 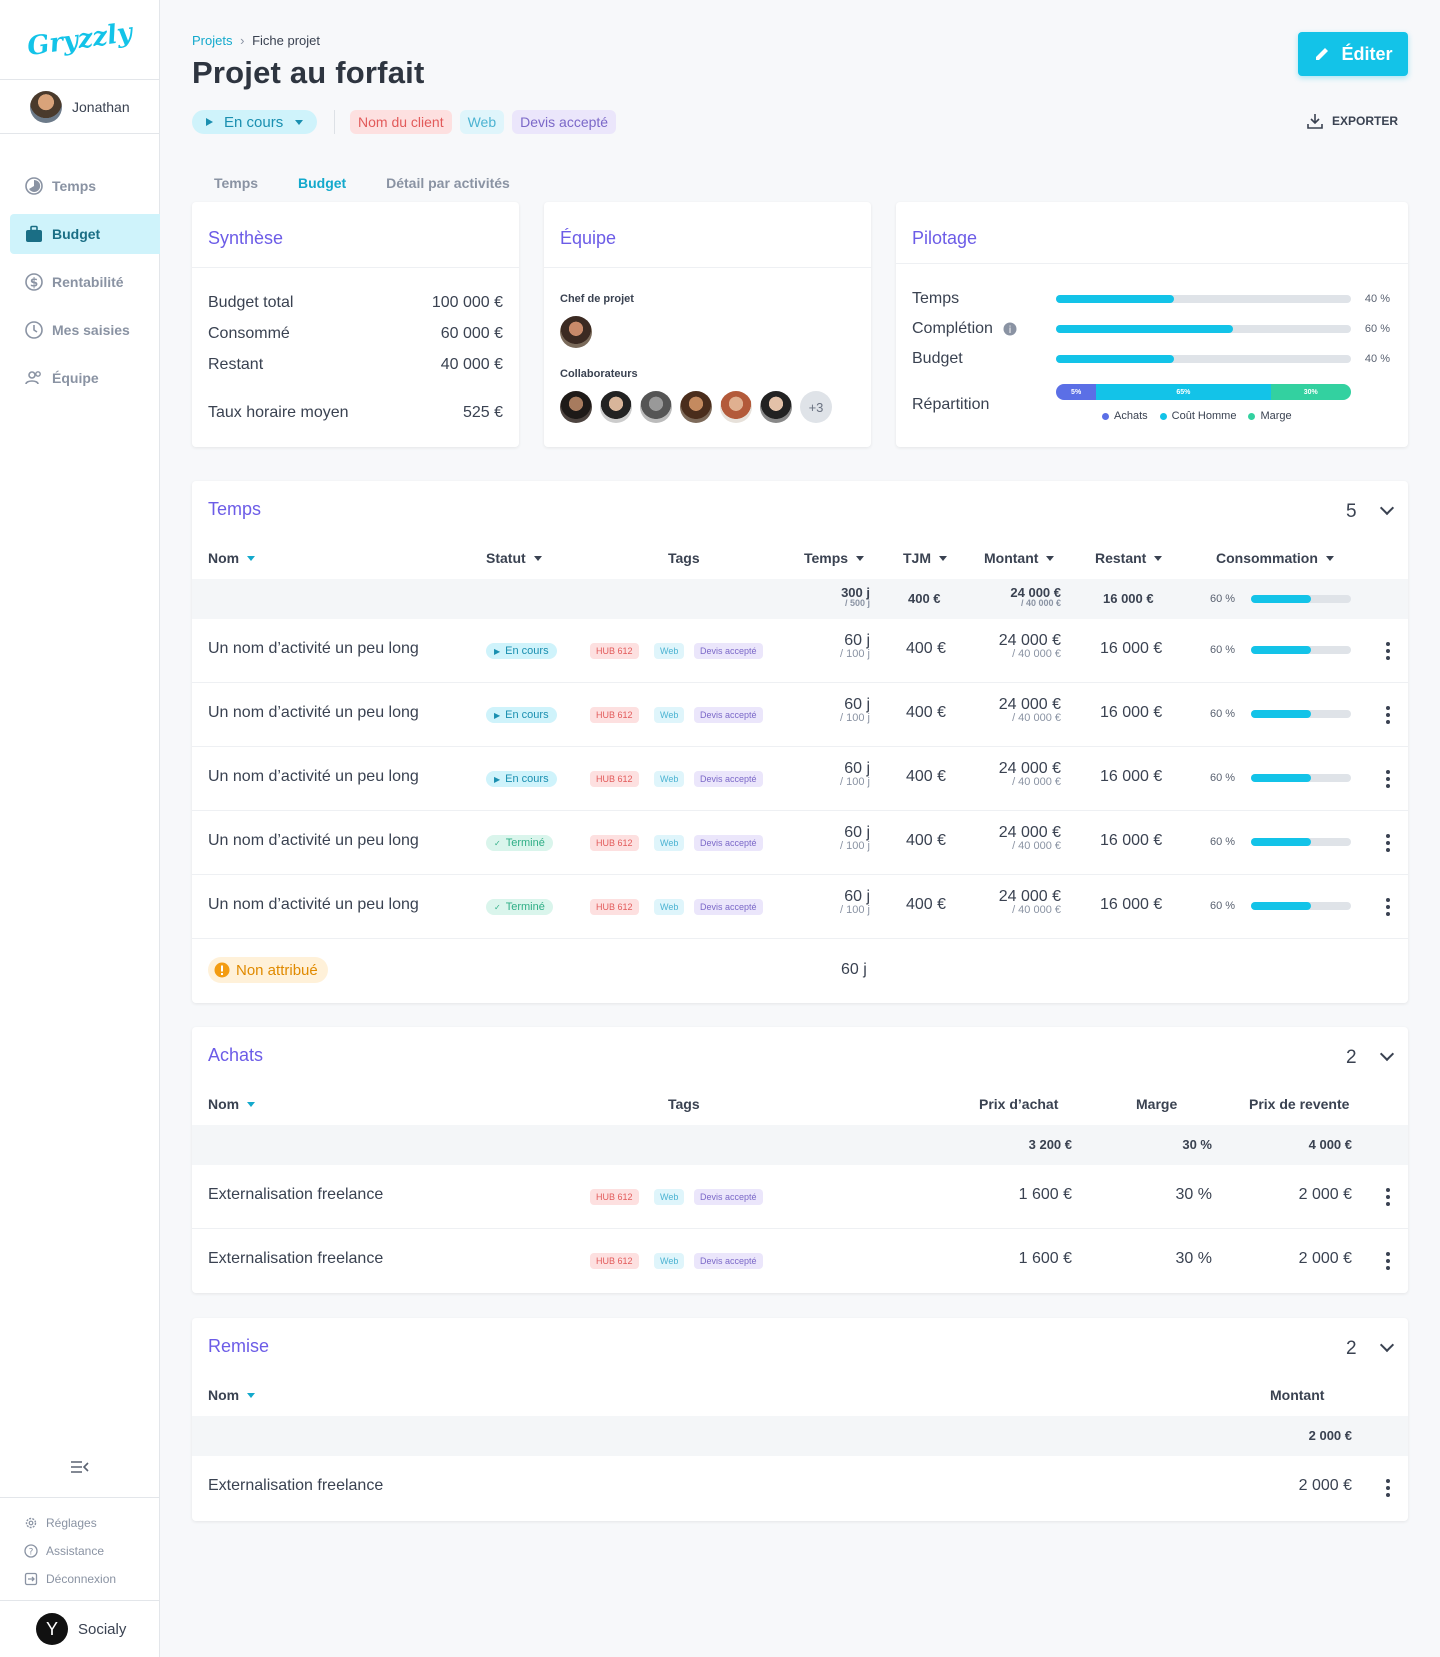 I want to click on sort-icon, so click(x=251, y=1395).